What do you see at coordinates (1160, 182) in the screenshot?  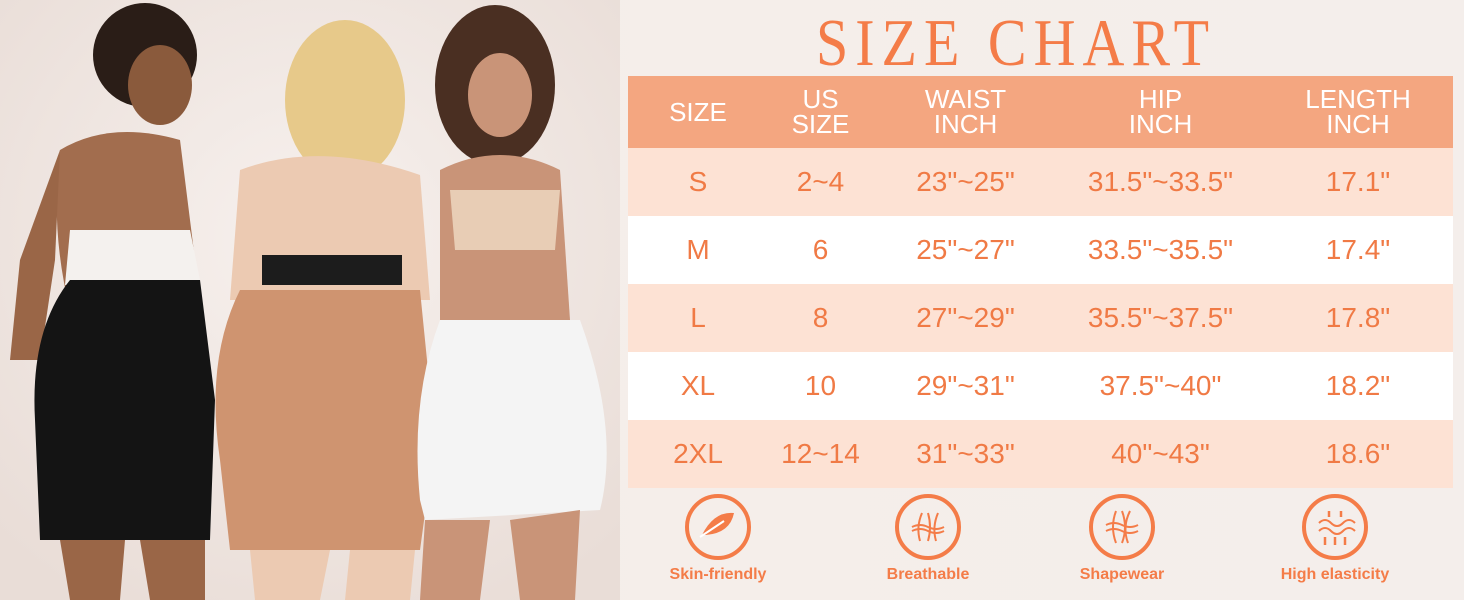 I see `table-cell: 31.5"~33.5"` at bounding box center [1160, 182].